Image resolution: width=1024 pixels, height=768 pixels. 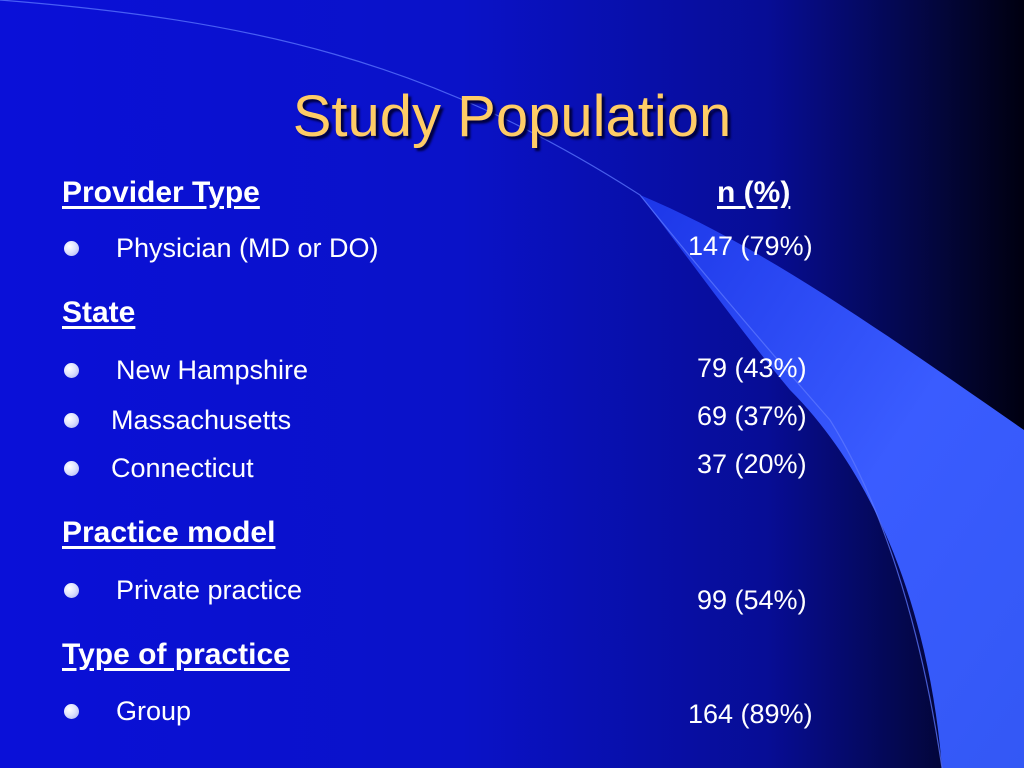 I want to click on list-item: Massachusetts, so click(x=177, y=420).